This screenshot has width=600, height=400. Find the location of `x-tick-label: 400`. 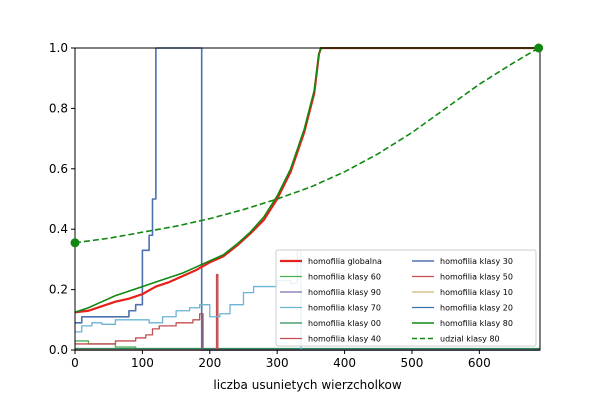

x-tick-label: 400 is located at coordinates (344, 363).